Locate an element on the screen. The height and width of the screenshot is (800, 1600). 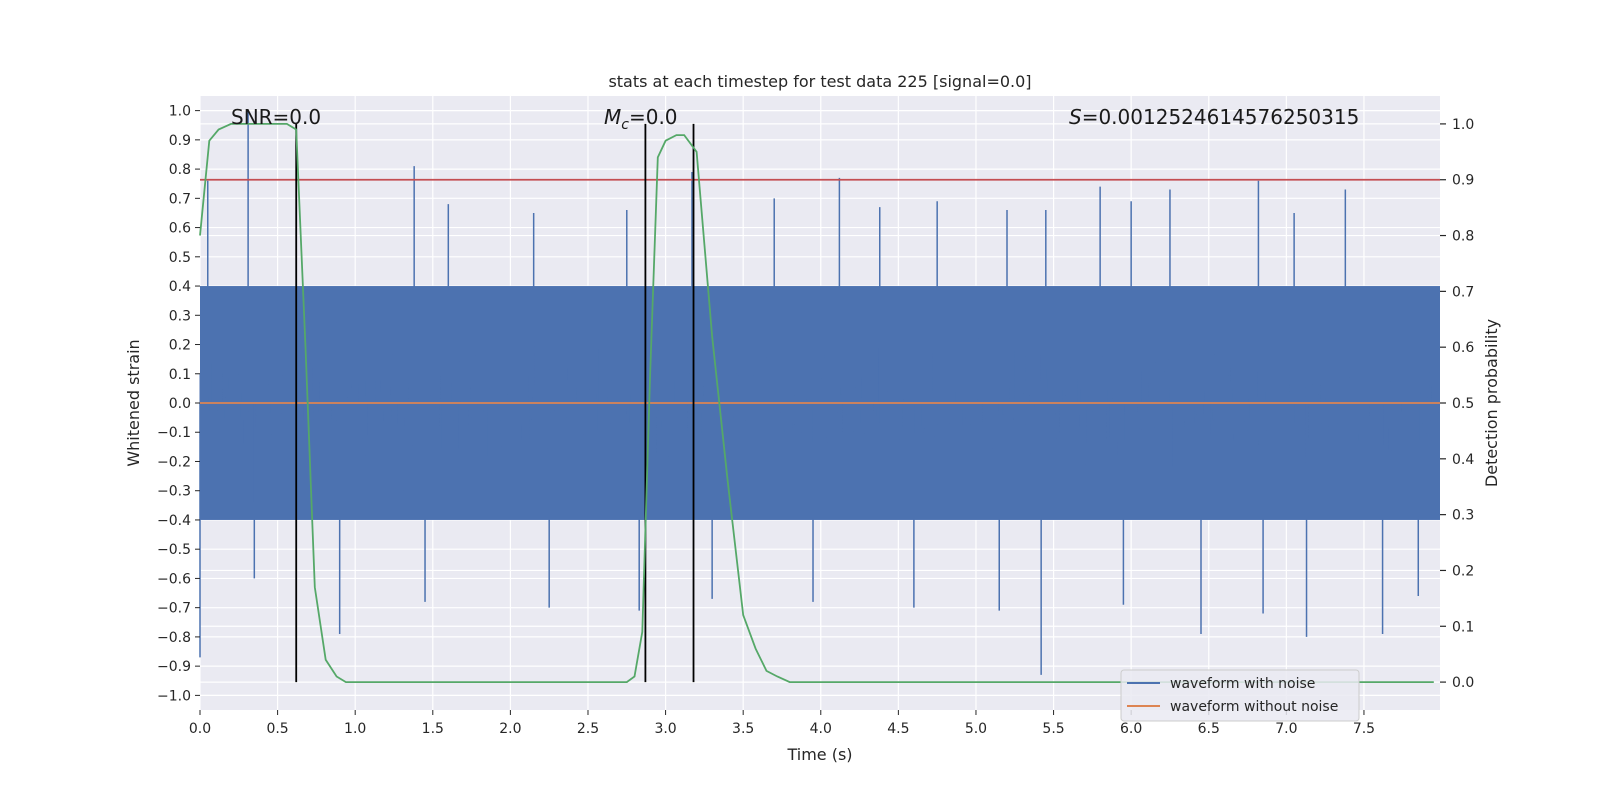
y2-tick-label: 0.3 is located at coordinates (1463, 516).